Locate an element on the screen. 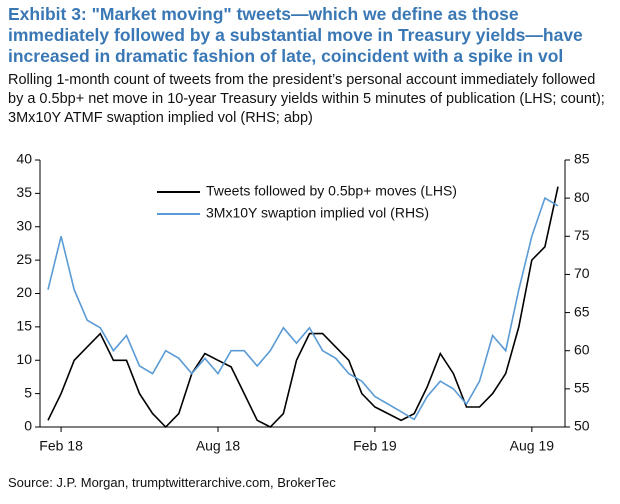  x-tick-label: Feb 18 is located at coordinates (61, 446).